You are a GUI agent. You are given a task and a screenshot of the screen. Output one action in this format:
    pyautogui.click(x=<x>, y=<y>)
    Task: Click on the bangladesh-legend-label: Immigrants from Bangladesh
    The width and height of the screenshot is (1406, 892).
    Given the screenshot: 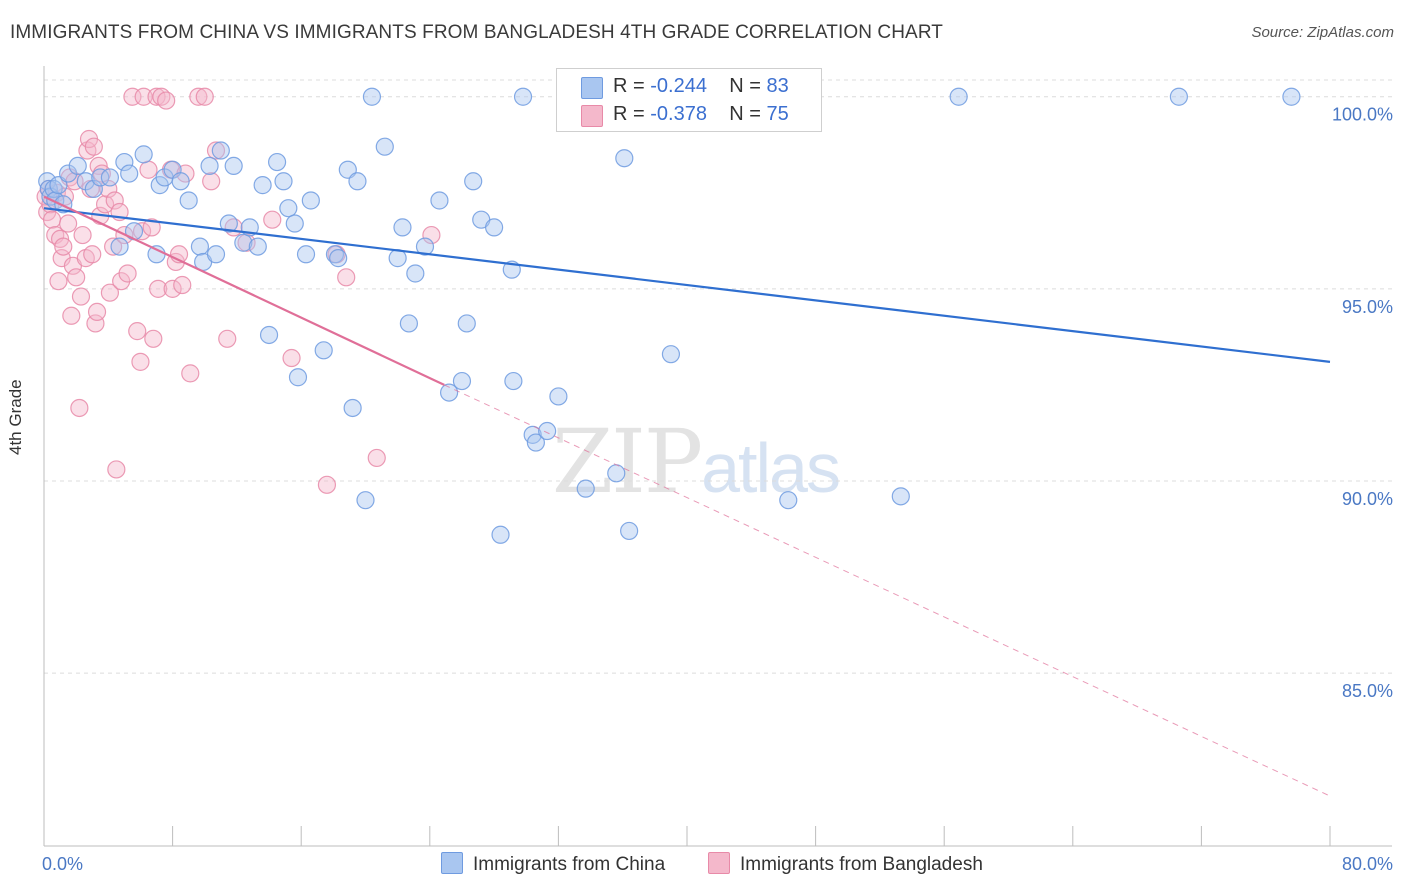 What is the action you would take?
    pyautogui.click(x=861, y=864)
    